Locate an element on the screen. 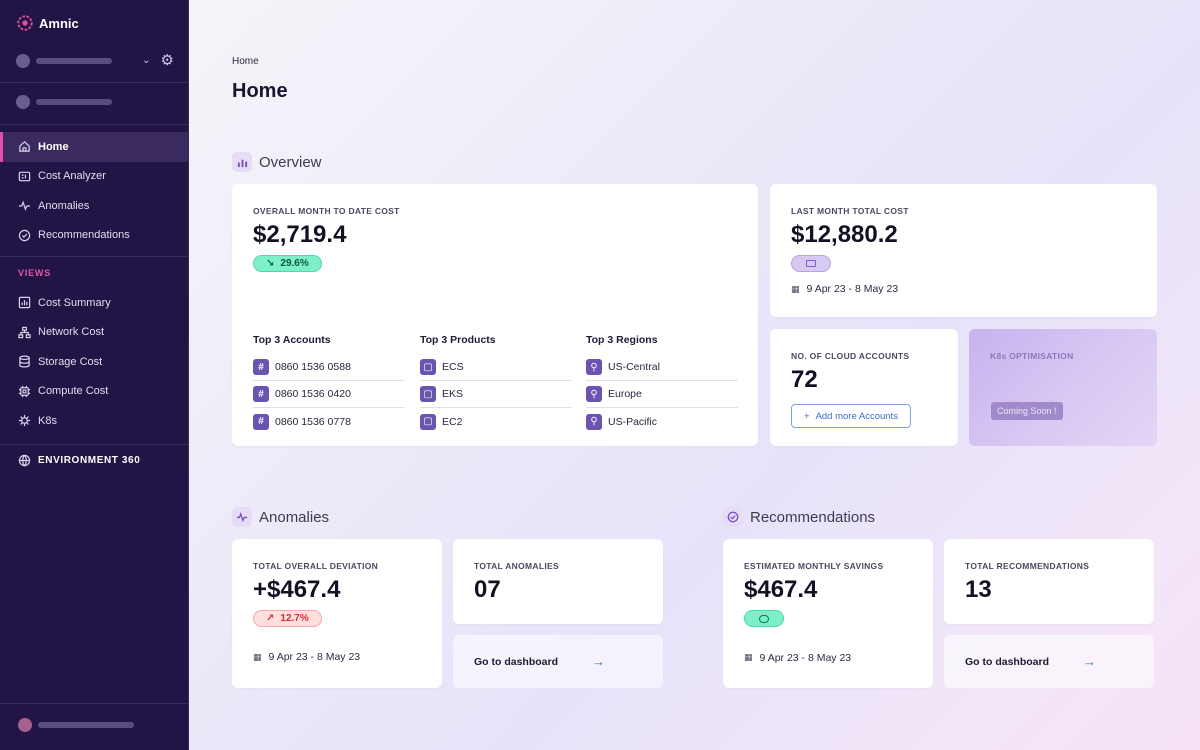  deviation-date-range: ▦ 9 Apr 23 - 8 May 23 is located at coordinates (315, 657).